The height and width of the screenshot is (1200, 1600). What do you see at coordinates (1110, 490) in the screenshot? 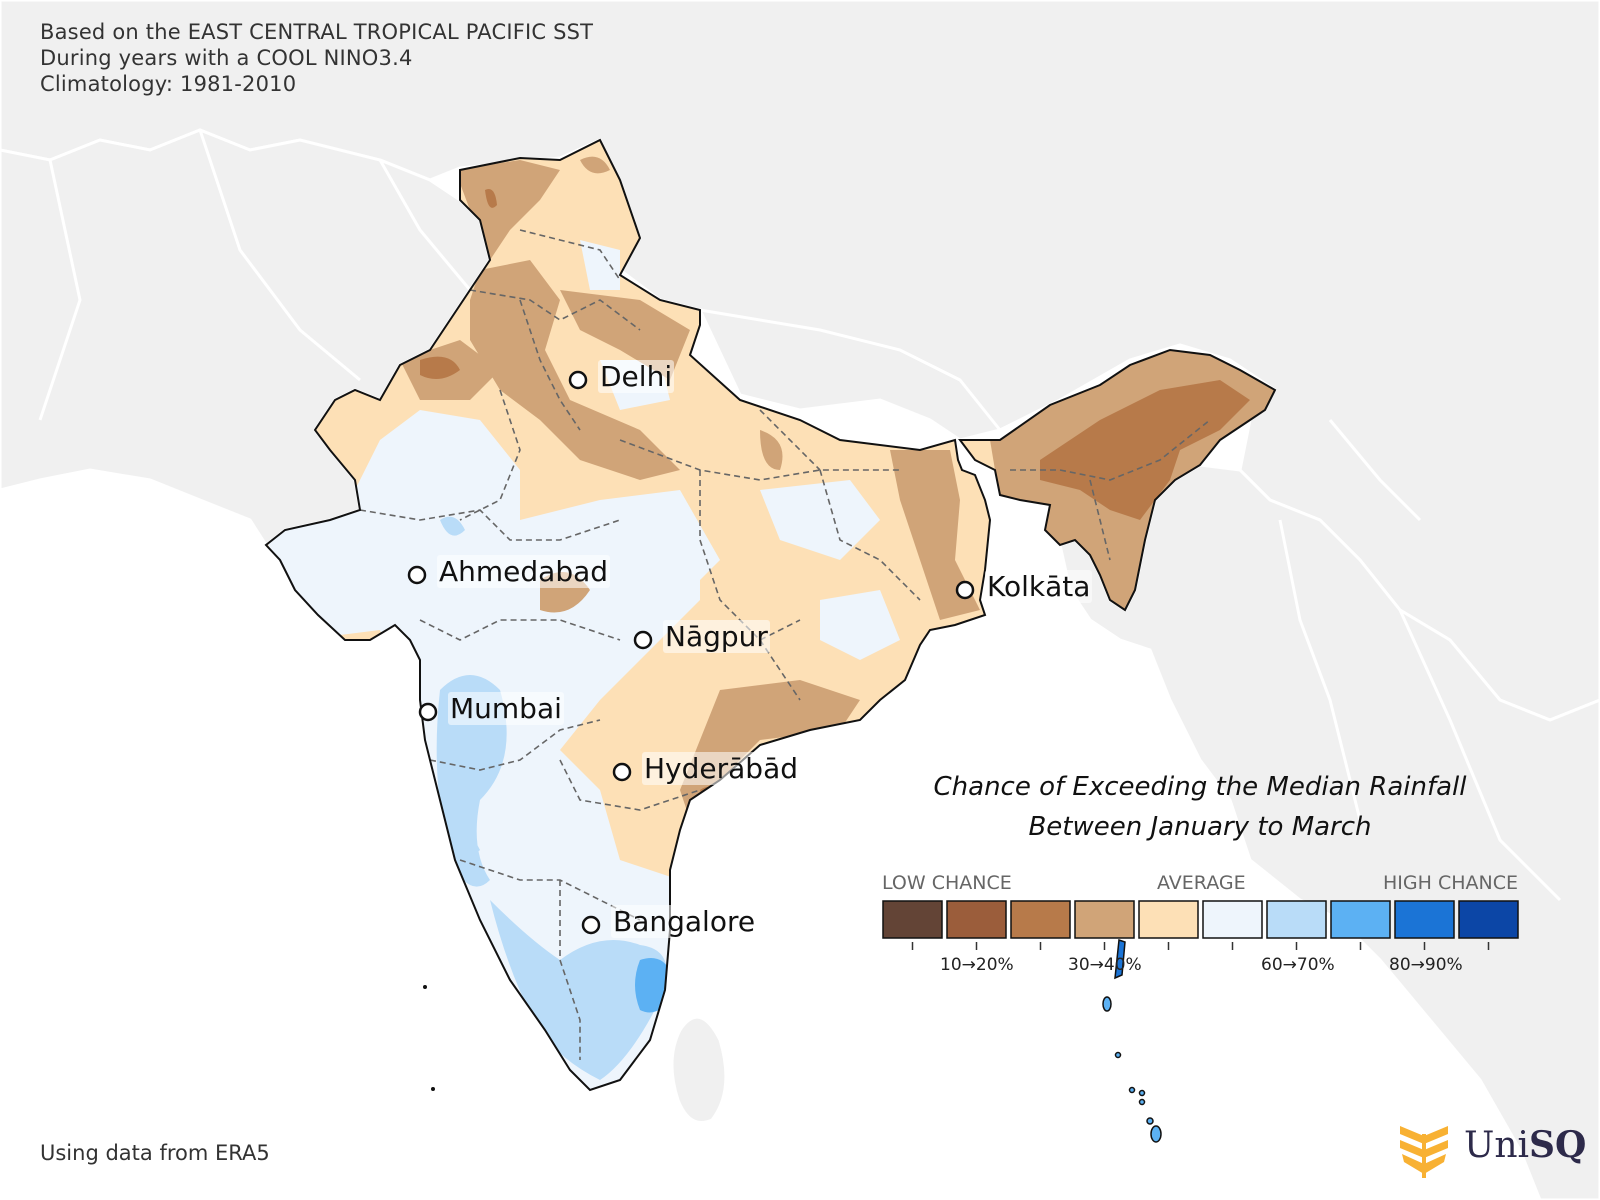
I see `northeast-state-borders` at bounding box center [1110, 490].